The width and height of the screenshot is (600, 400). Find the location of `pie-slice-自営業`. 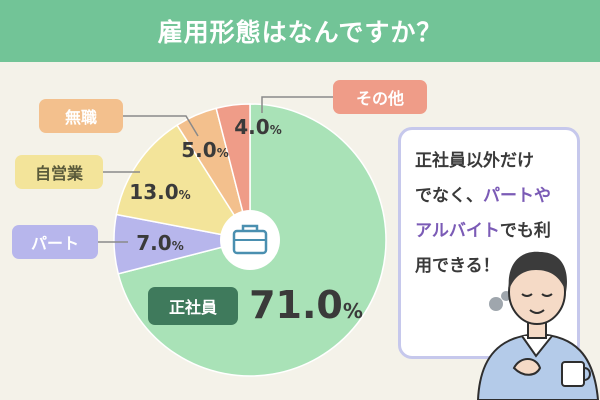

pie-slice-自営業 is located at coordinates (183, 183).